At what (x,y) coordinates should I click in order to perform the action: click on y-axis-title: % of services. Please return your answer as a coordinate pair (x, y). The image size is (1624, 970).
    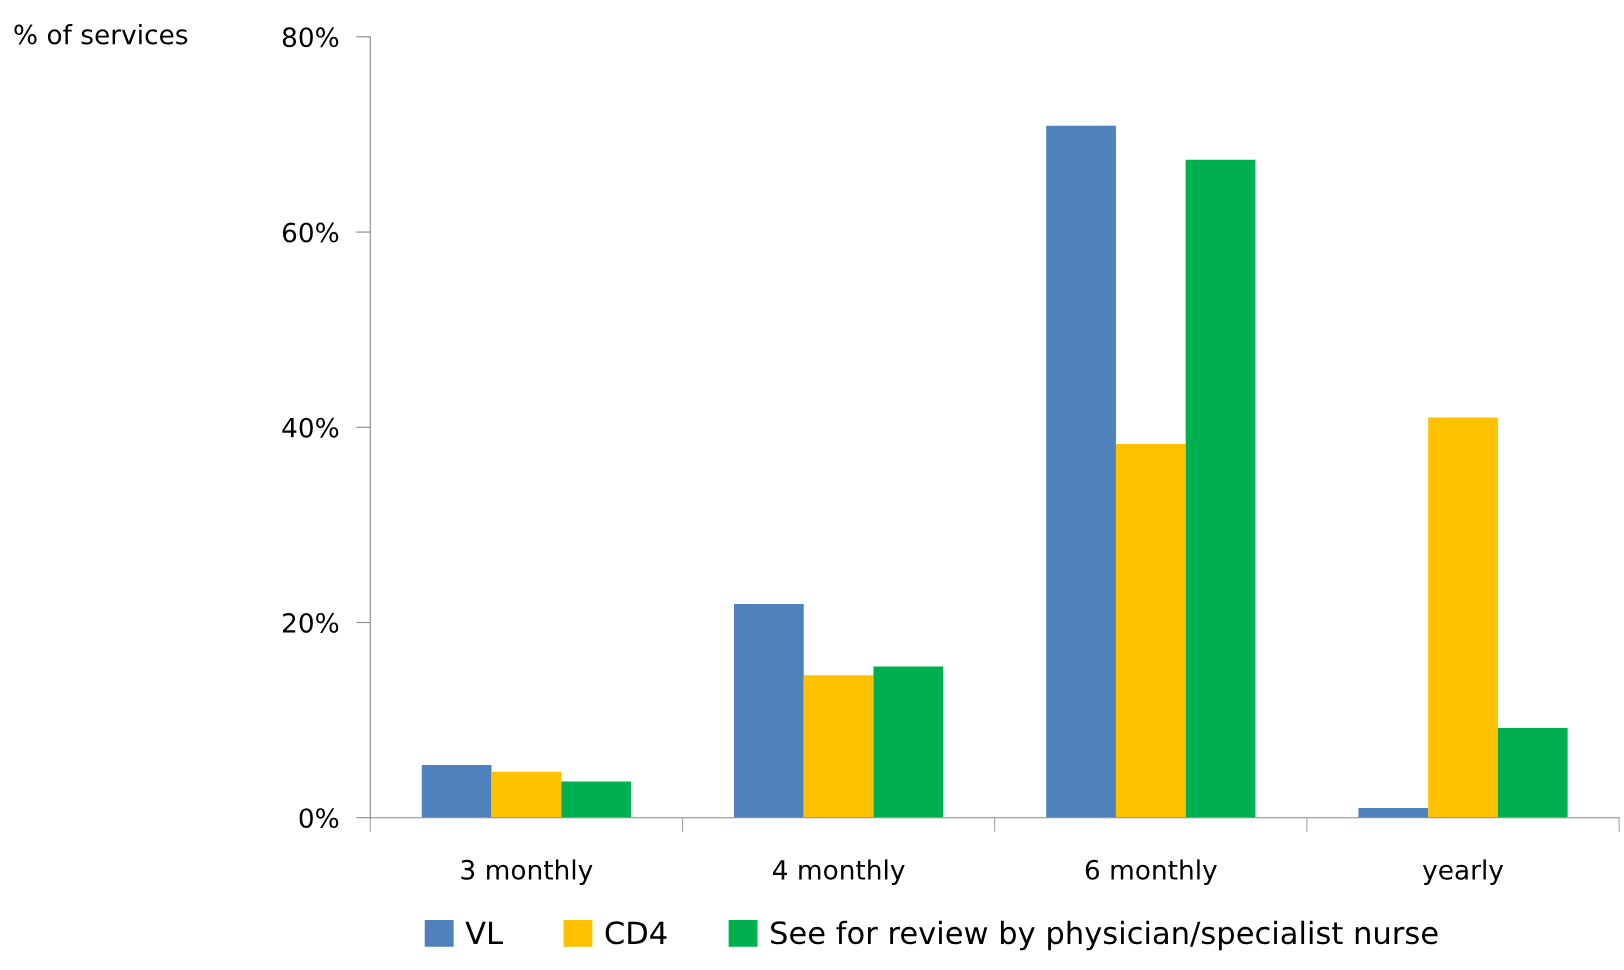
    Looking at the image, I should click on (101, 34).